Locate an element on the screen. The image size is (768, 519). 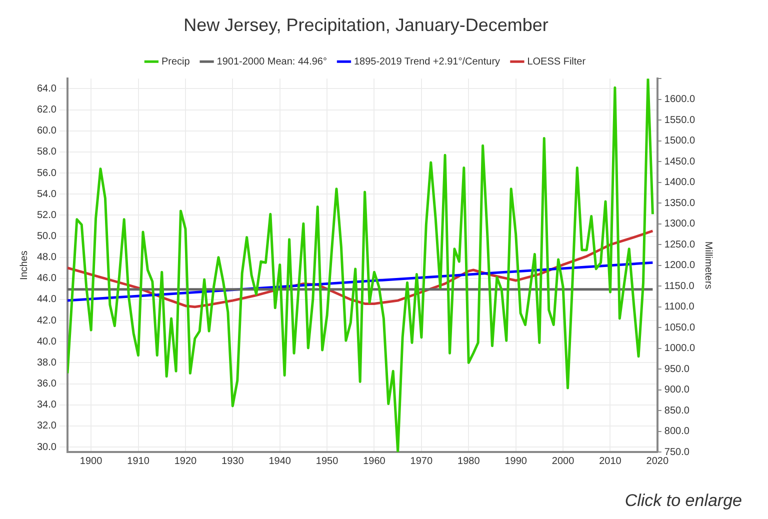
y-tick-label: 48.0 is located at coordinates (46, 258).